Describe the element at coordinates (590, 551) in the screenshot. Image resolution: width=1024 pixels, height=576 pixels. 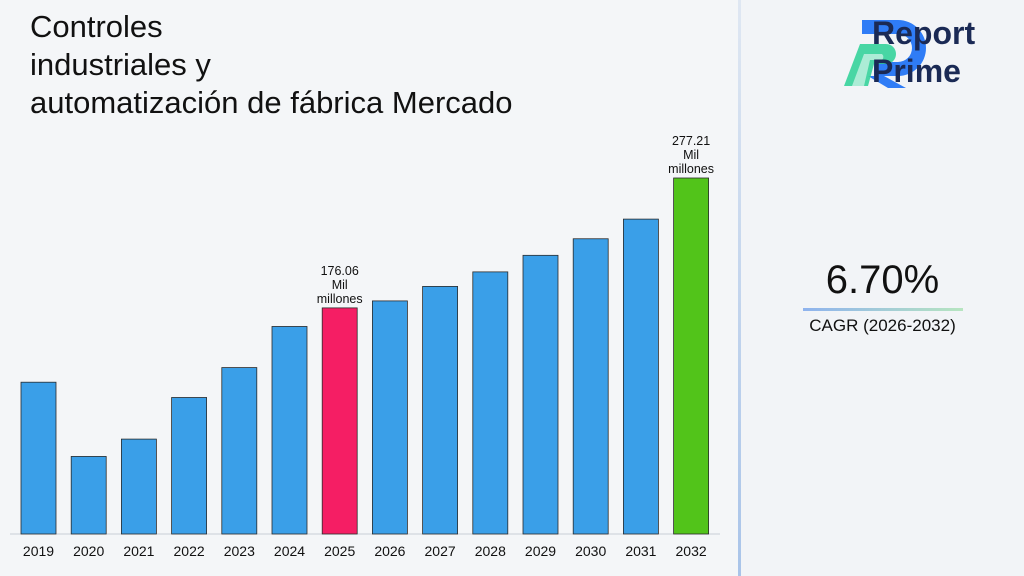
I see `x-tick-label-2030: 2030` at that location.